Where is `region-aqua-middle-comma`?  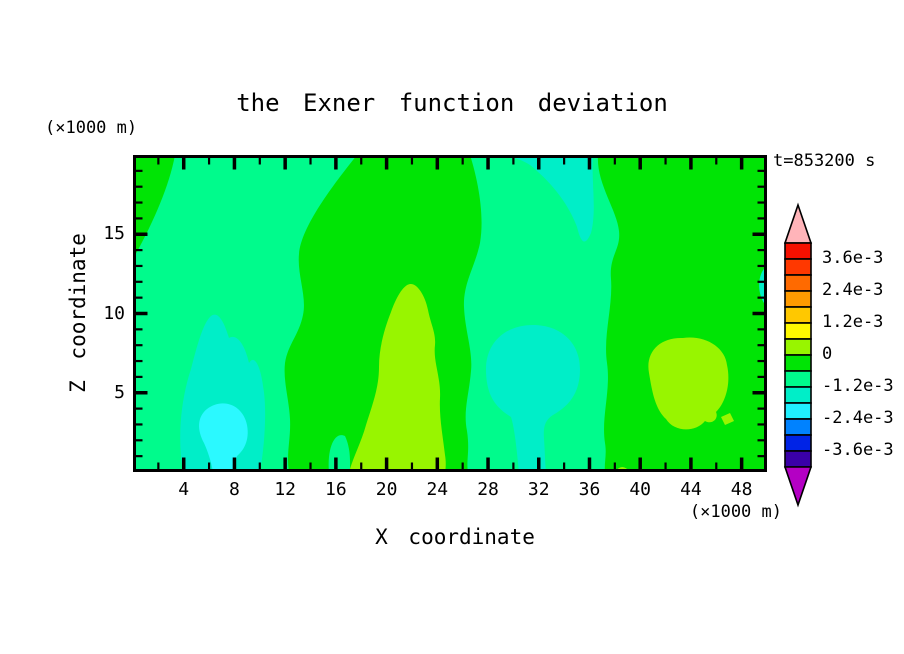 region-aqua-middle-comma is located at coordinates (533, 398).